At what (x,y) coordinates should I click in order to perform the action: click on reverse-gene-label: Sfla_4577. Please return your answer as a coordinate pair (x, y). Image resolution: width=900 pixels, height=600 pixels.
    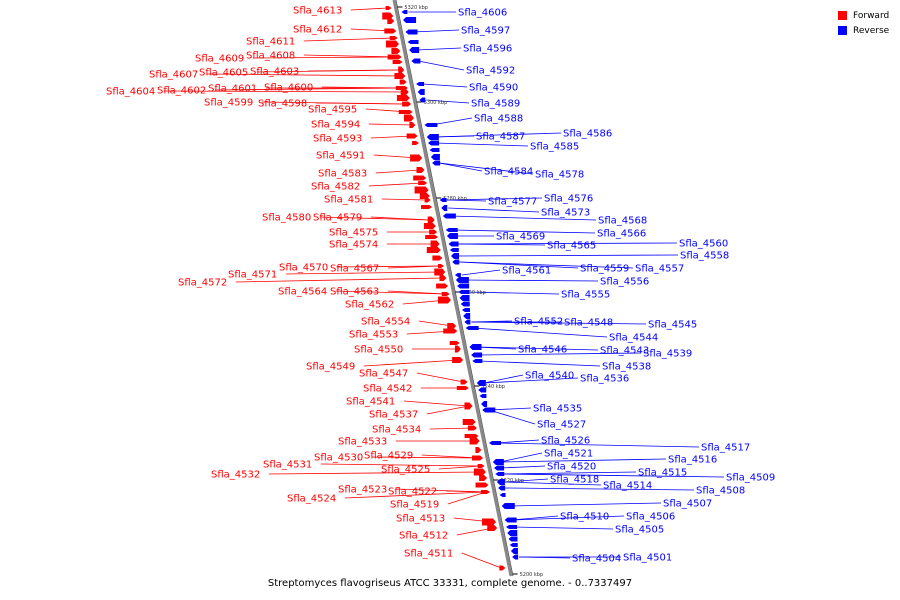
    Looking at the image, I should click on (512, 202).